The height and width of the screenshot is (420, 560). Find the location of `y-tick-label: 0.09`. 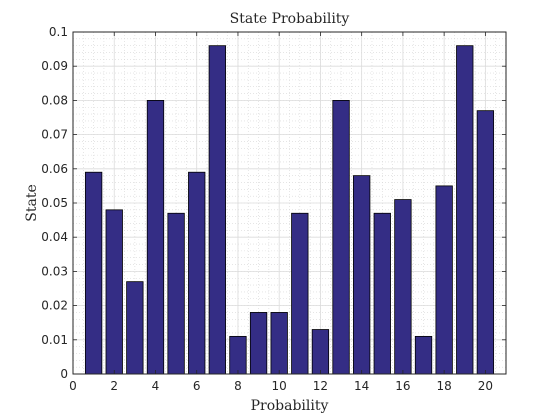

y-tick-label: 0.09 is located at coordinates (54, 66).